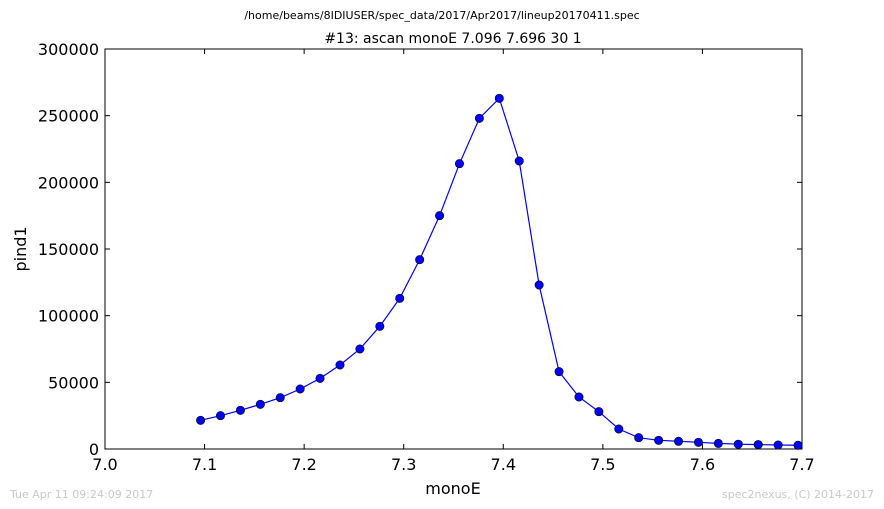 Image resolution: width=884 pixels, height=509 pixels. What do you see at coordinates (94, 449) in the screenshot?
I see `y-tick-label: 0` at bounding box center [94, 449].